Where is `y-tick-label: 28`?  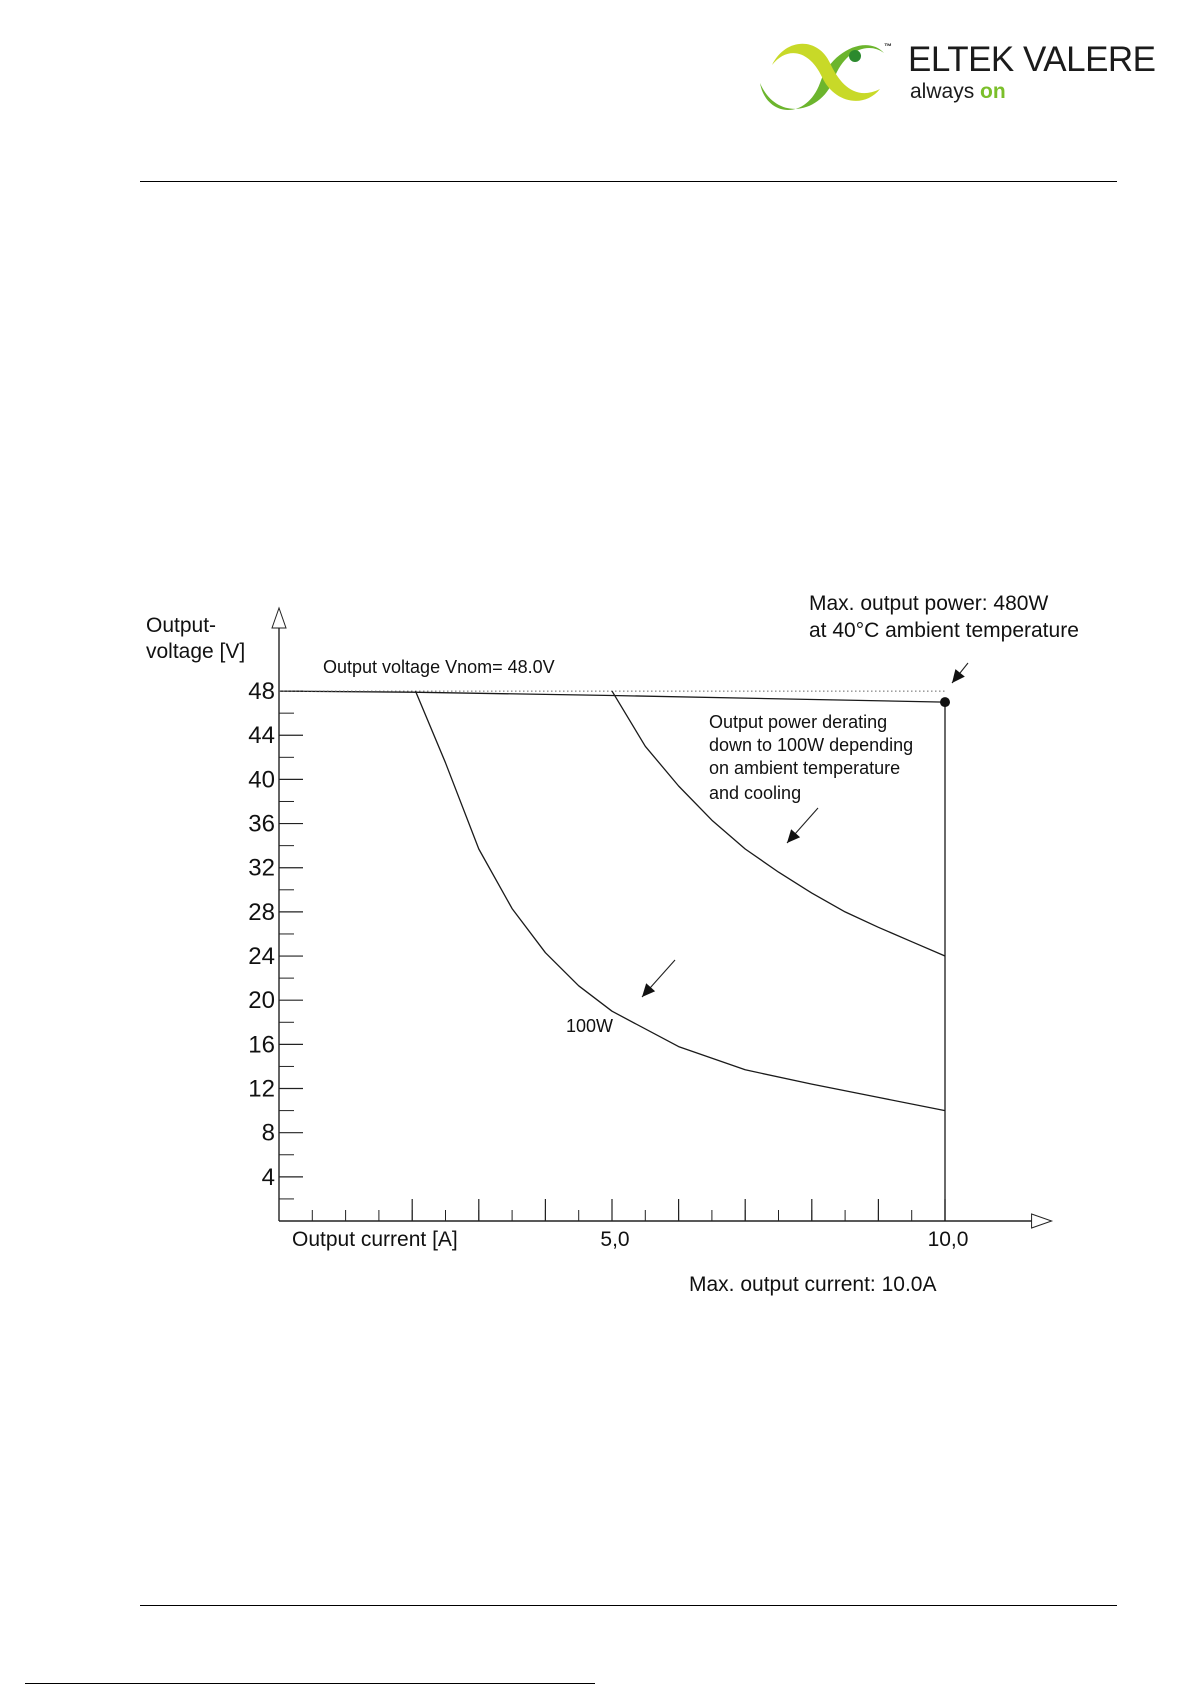
y-tick-label: 28 is located at coordinates (261, 912).